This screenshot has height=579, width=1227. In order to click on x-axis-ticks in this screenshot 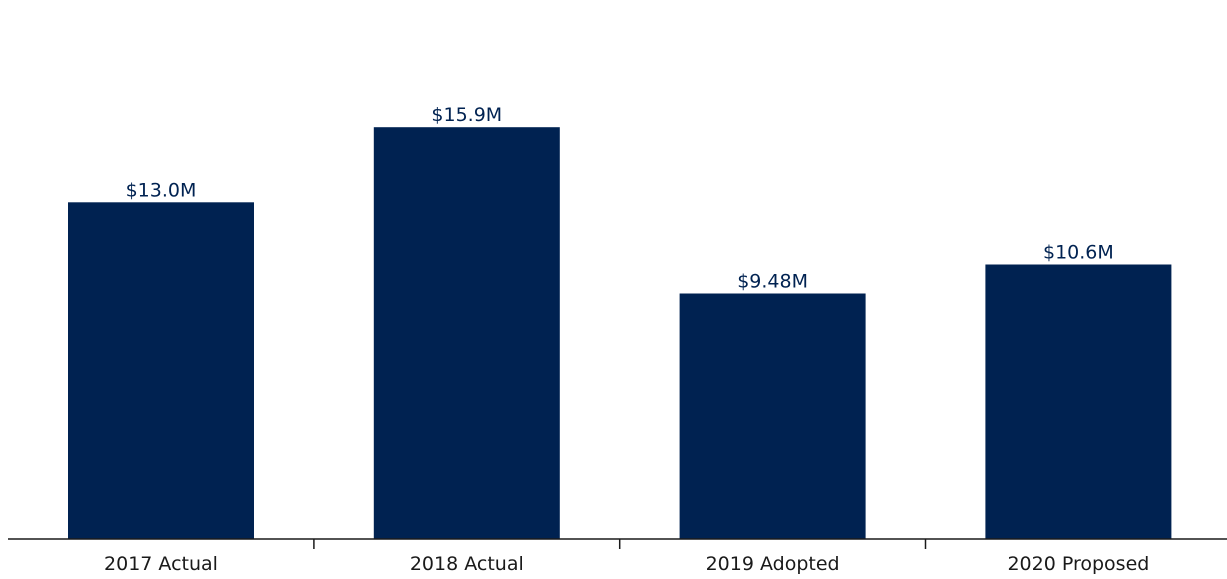, I will do `click(620, 544)`.